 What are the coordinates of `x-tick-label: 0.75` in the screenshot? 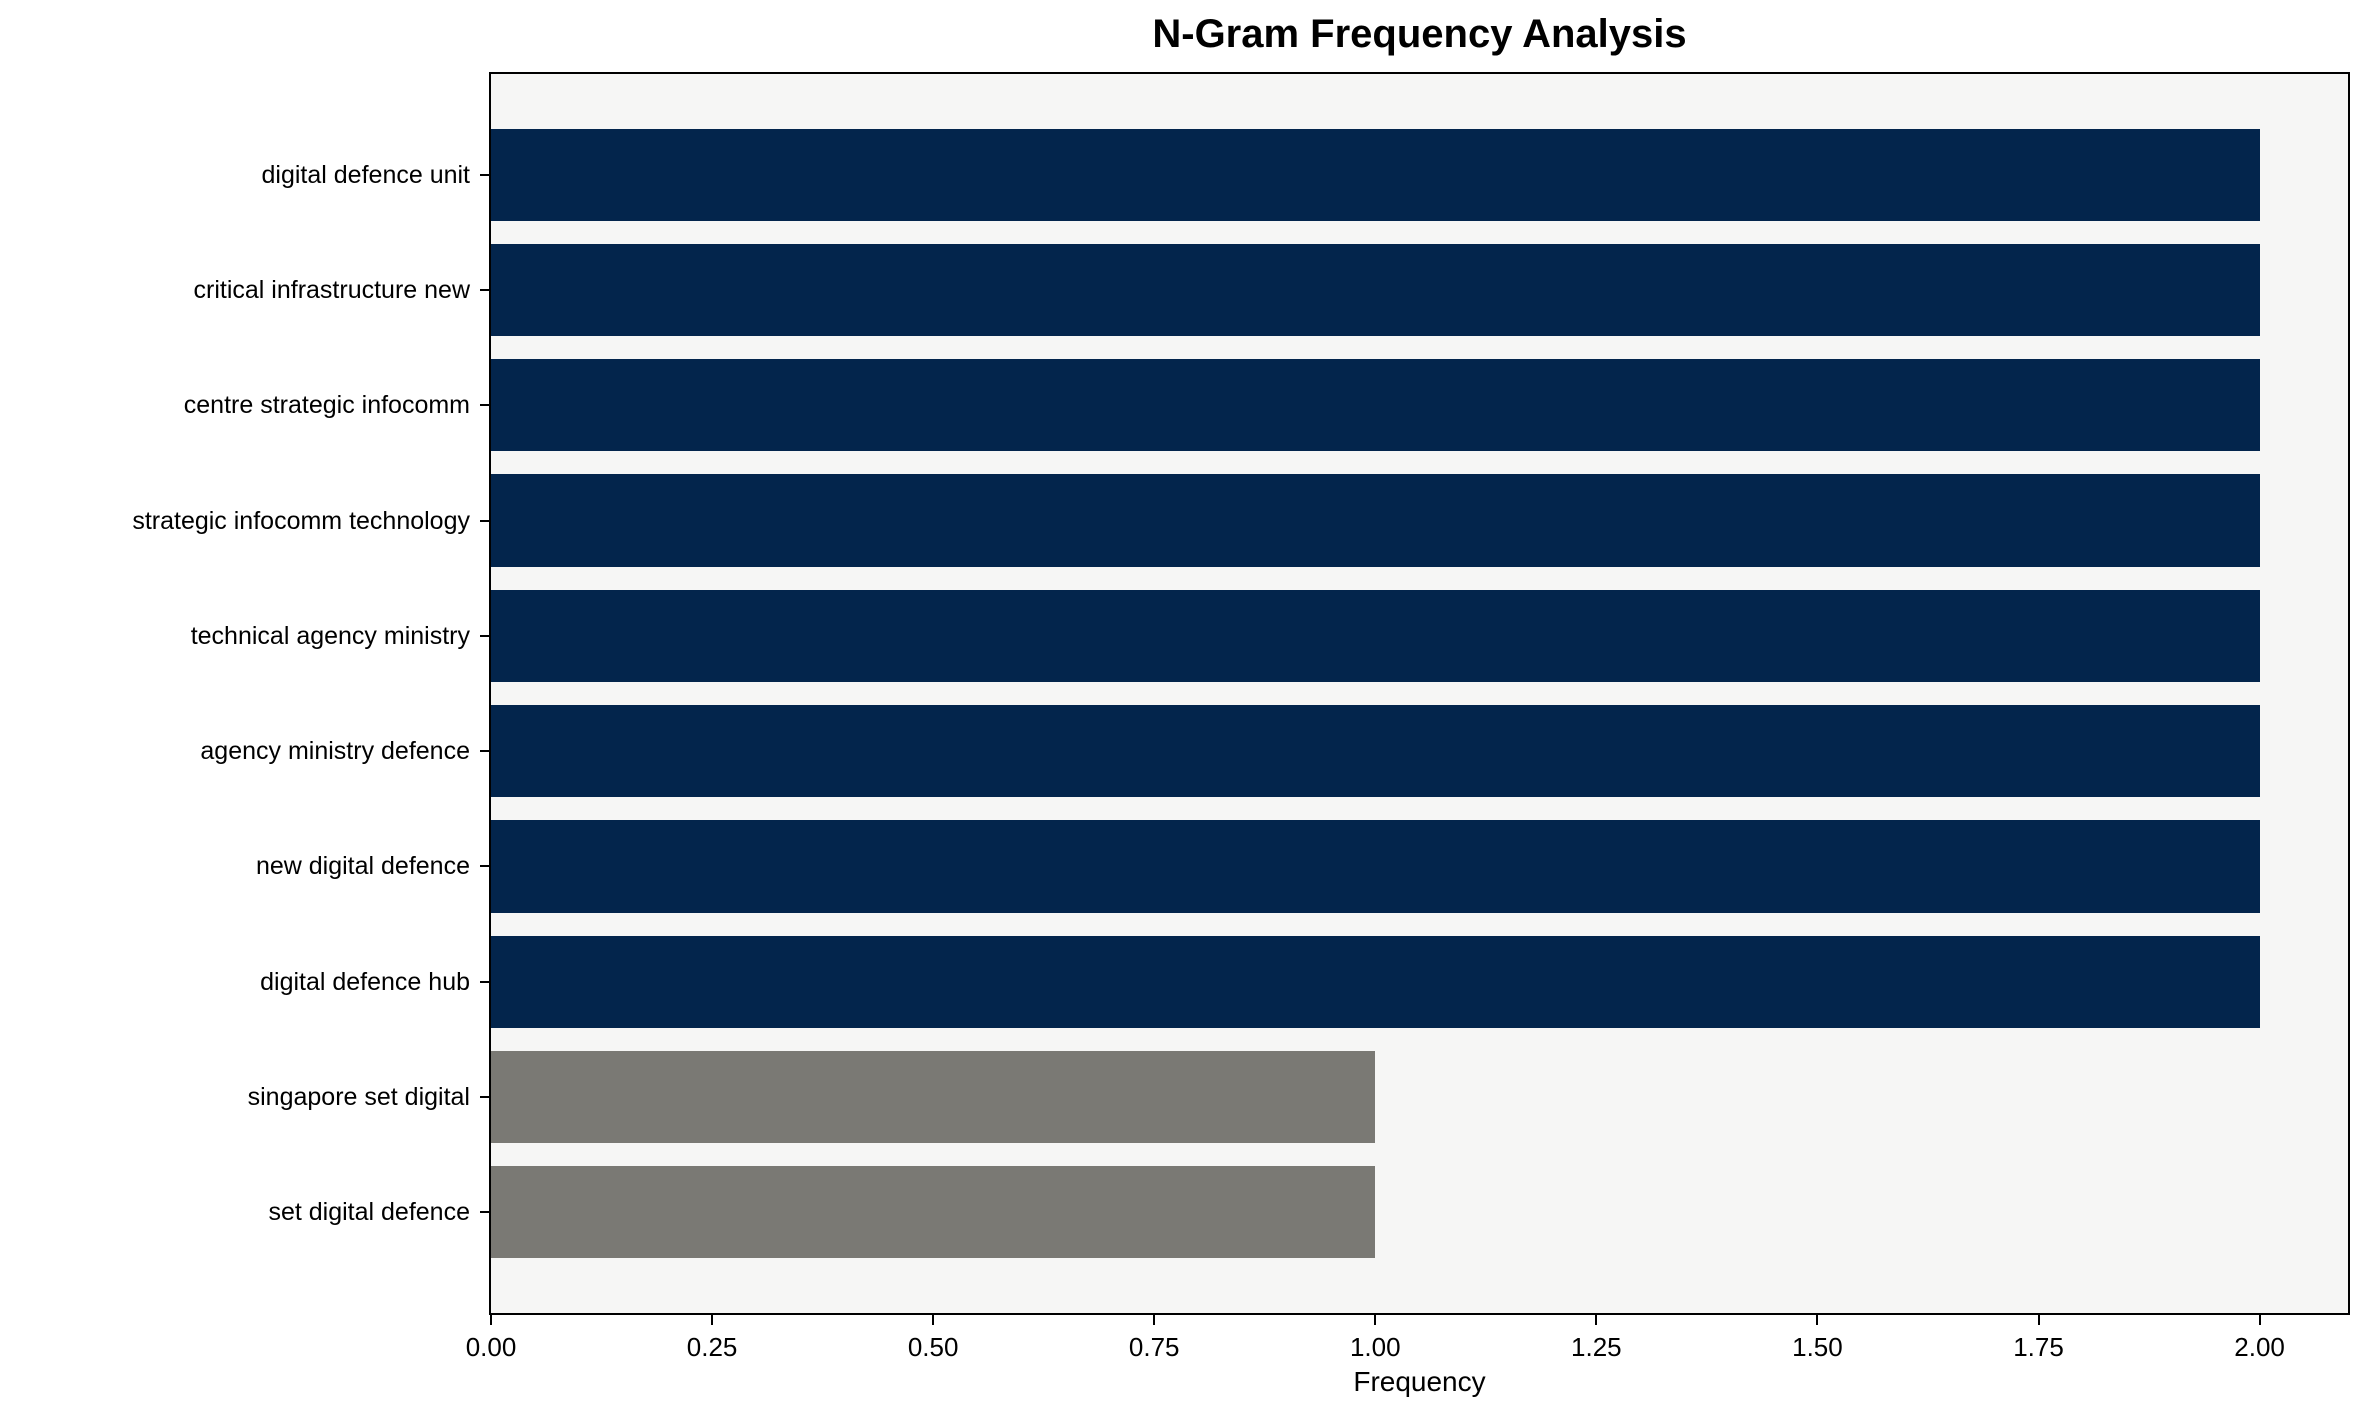 It's located at (1154, 1347).